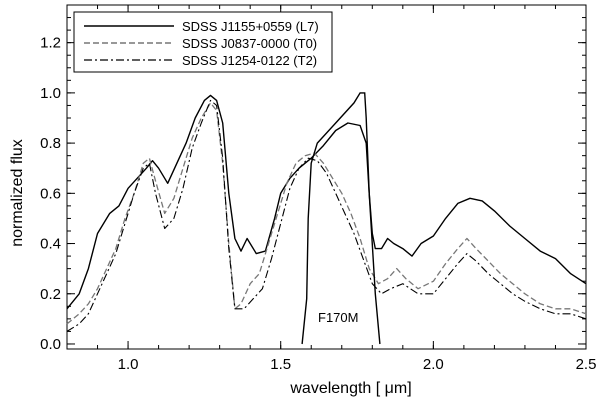 Image resolution: width=600 pixels, height=401 pixels. What do you see at coordinates (50, 294) in the screenshot?
I see `y-tick-label: 0.2` at bounding box center [50, 294].